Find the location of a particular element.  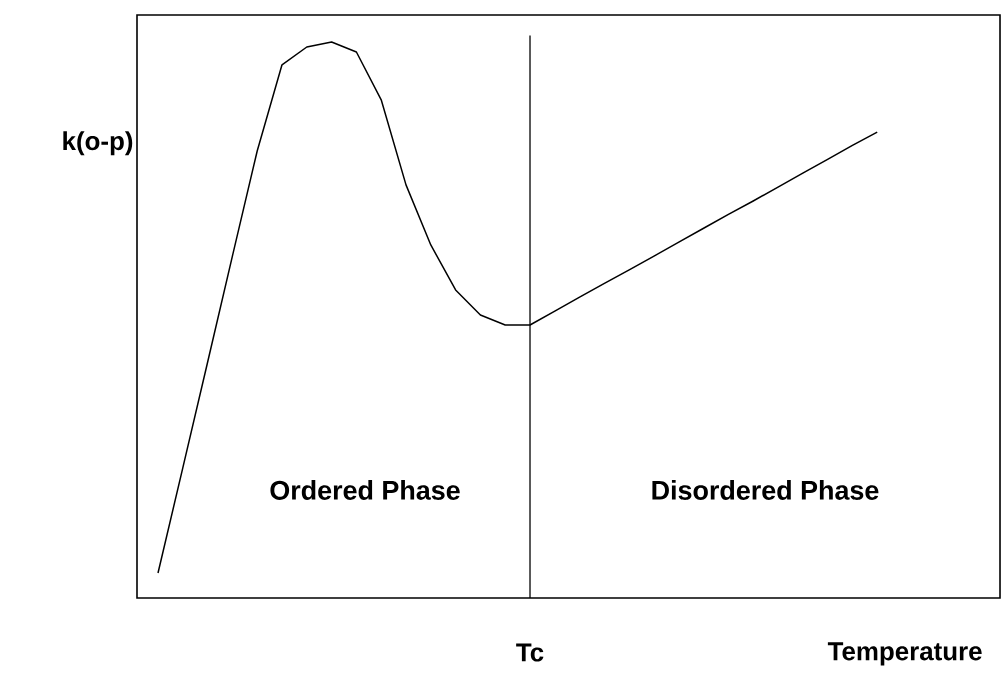

annotation: Ordered Phase is located at coordinates (365, 490).